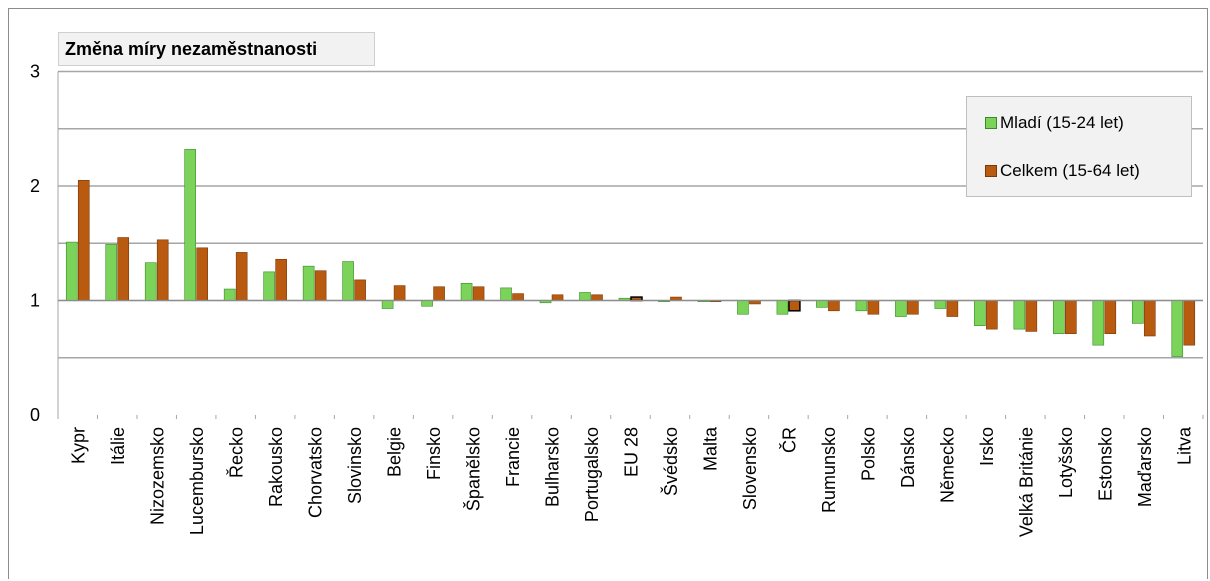 The width and height of the screenshot is (1210, 581). What do you see at coordinates (1079, 146) in the screenshot?
I see `chart-legend: Mladí (15-24 let) Celkem (15-64 let)` at bounding box center [1079, 146].